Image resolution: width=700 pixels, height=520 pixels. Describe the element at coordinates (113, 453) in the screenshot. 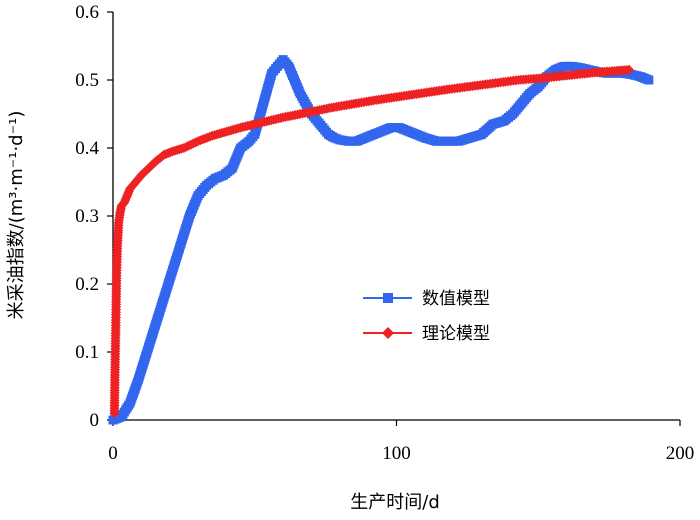

I see `x-tick-label: 0` at that location.